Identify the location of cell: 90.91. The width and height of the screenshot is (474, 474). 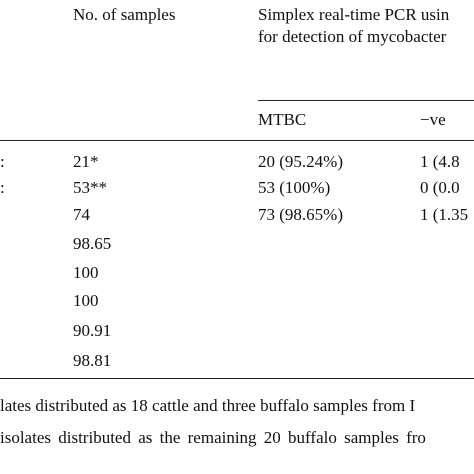
(92, 330).